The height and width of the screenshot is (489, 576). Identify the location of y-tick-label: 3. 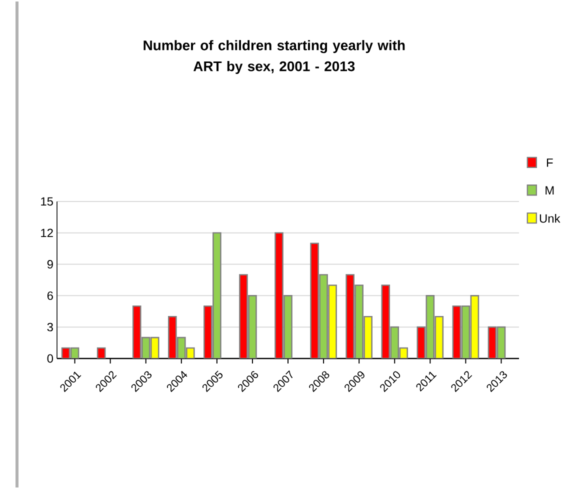
(50, 327).